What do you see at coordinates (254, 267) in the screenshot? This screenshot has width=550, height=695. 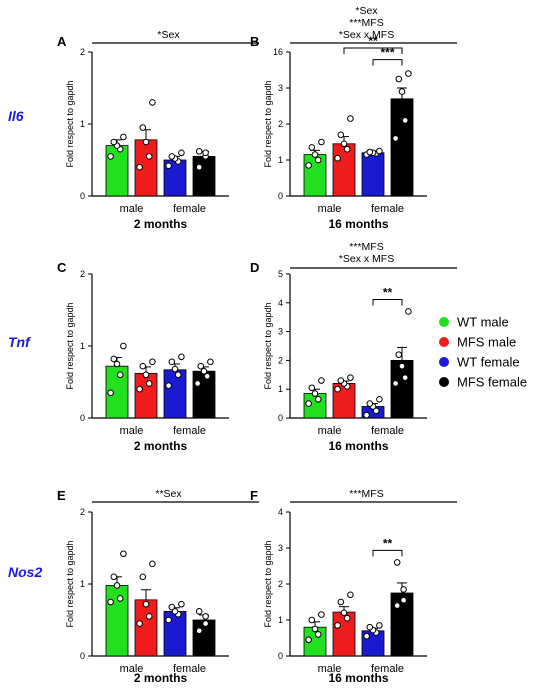 I see `panel-letter: D` at bounding box center [254, 267].